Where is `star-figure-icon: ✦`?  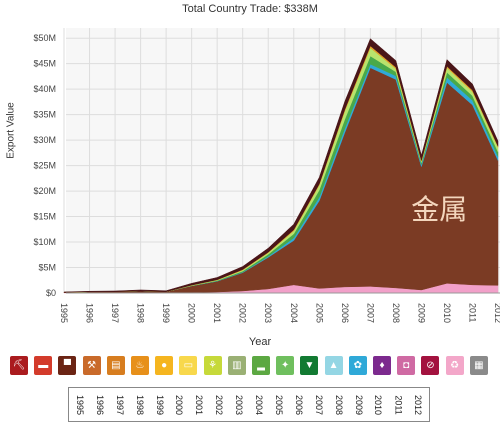
star-figure-icon: ✦ is located at coordinates (285, 365).